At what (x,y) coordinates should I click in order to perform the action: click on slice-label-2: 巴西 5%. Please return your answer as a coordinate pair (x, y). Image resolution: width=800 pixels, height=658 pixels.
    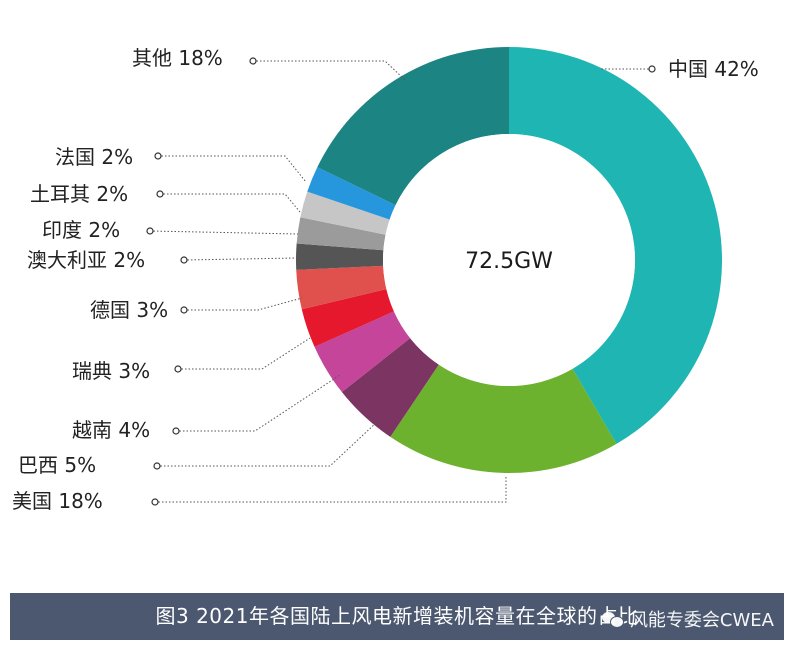
    Looking at the image, I should click on (57, 465).